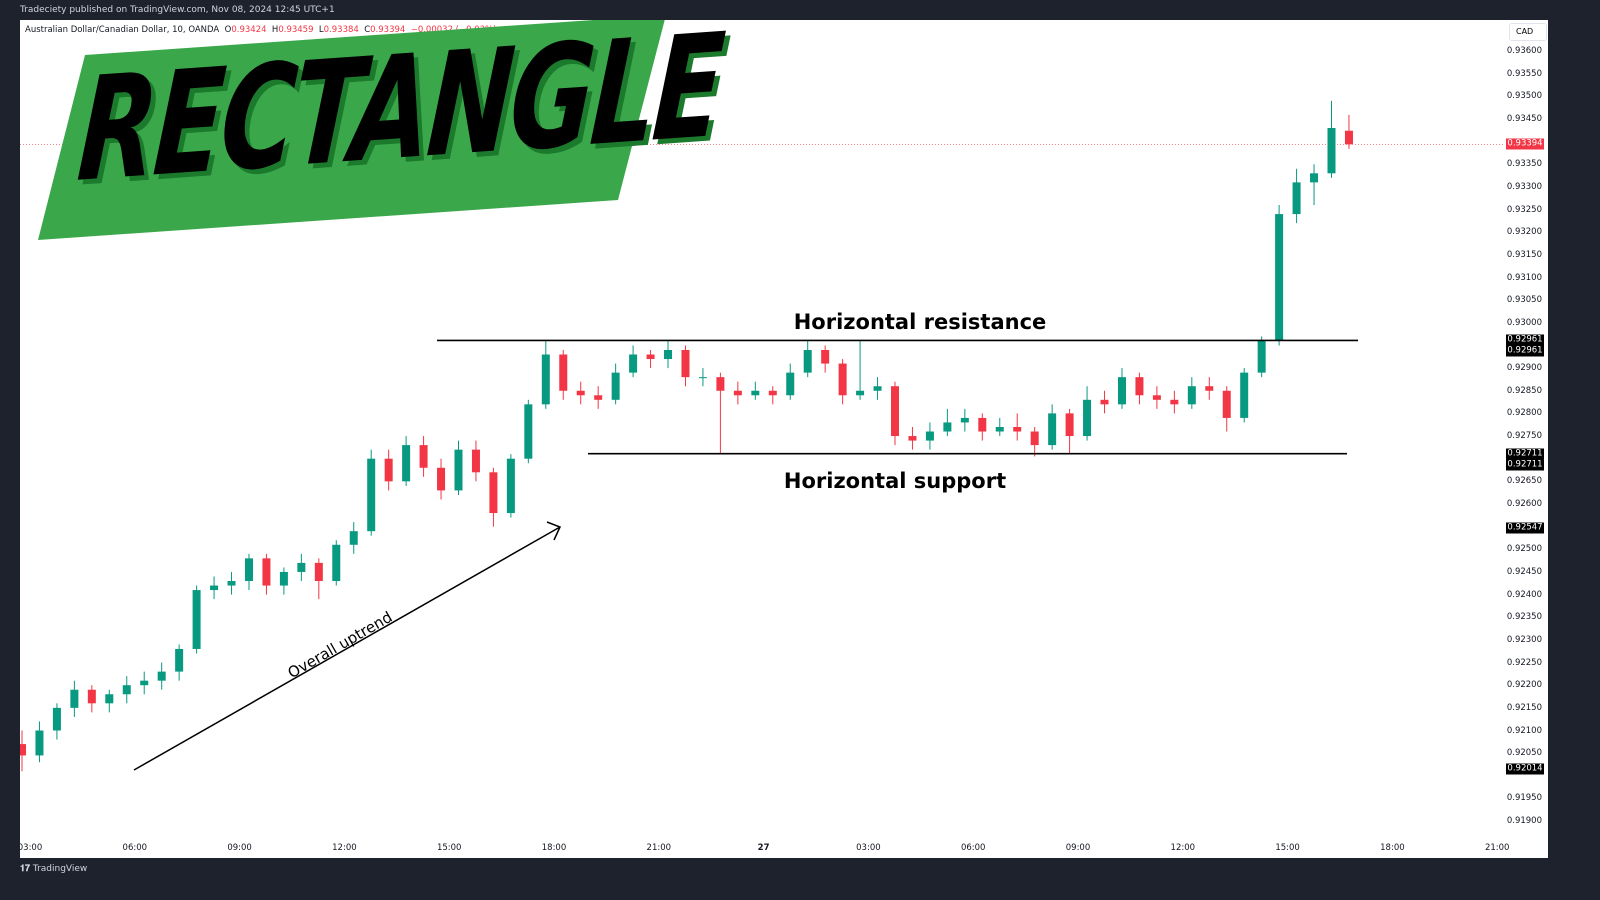 The image size is (1600, 900). I want to click on price-label-resistance-a: 0.92961, so click(1525, 340).